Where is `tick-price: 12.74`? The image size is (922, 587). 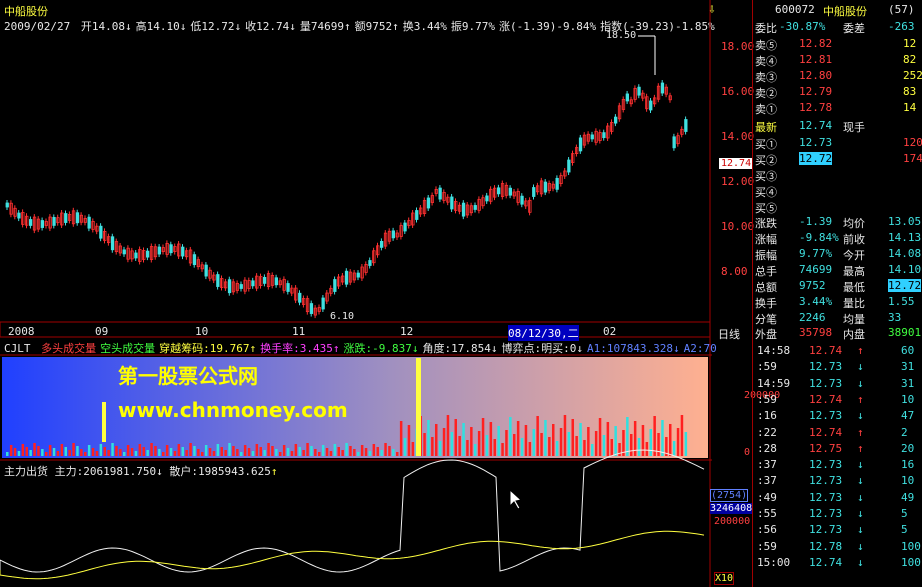
tick-price: 12.74 is located at coordinates (826, 562).